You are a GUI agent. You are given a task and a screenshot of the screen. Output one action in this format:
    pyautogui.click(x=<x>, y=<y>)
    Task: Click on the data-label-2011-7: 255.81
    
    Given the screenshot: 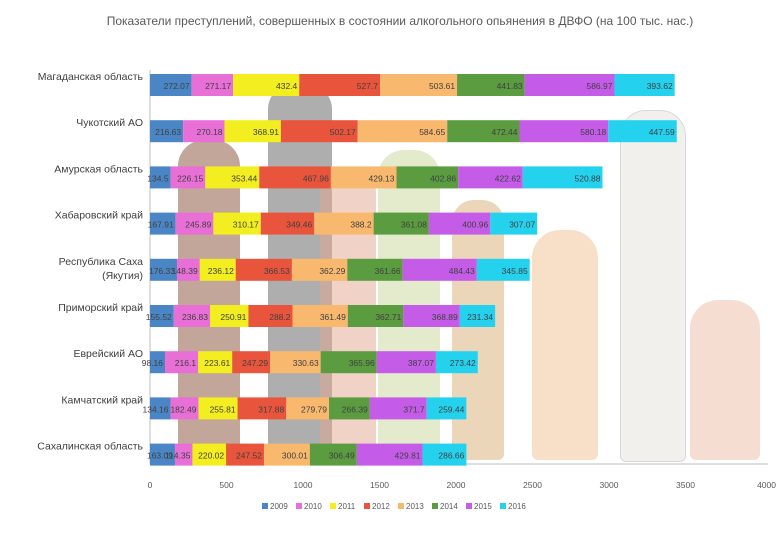 What is the action you would take?
    pyautogui.click(x=223, y=409)
    